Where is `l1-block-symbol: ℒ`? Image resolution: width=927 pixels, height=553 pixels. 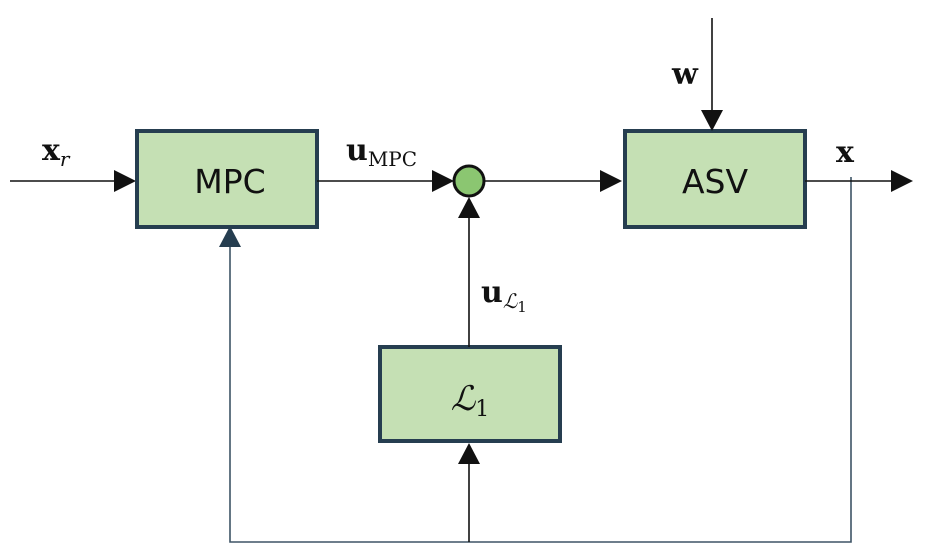
l1-block-symbol: ℒ is located at coordinates (464, 399).